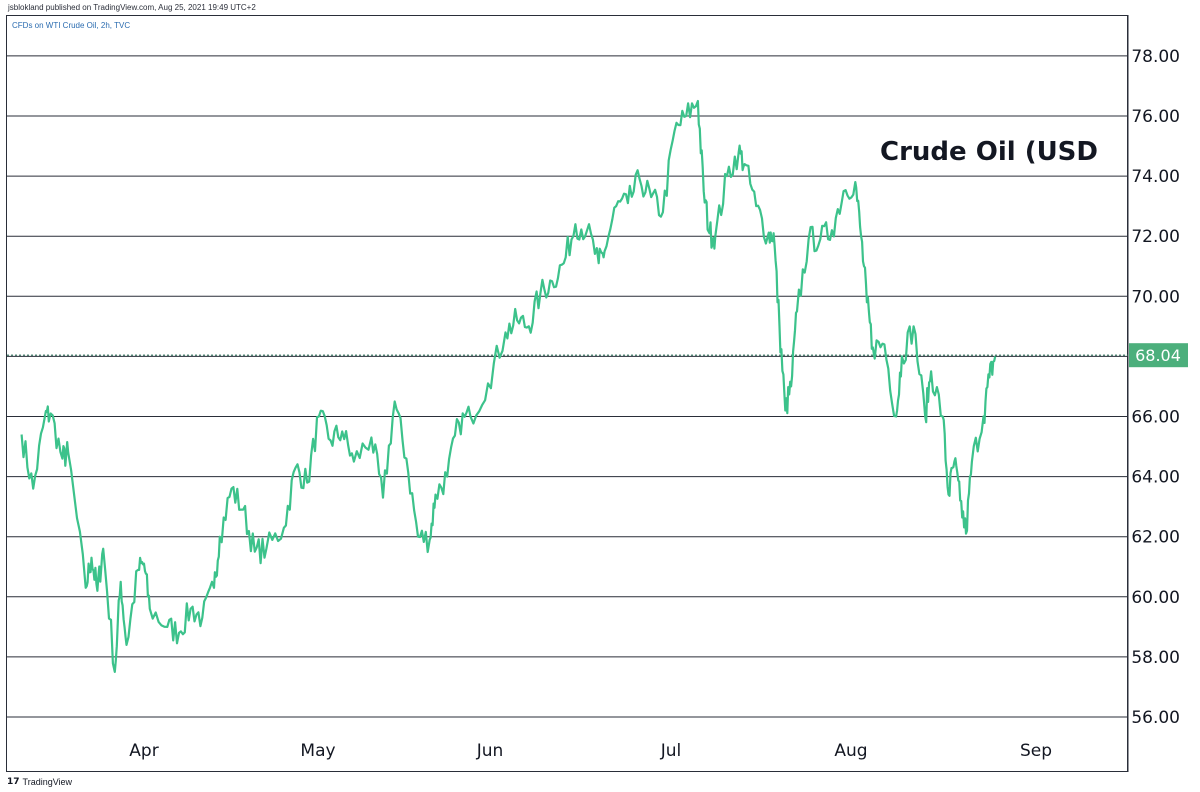  I want to click on y-tick-label: 70.00, so click(1155, 297).